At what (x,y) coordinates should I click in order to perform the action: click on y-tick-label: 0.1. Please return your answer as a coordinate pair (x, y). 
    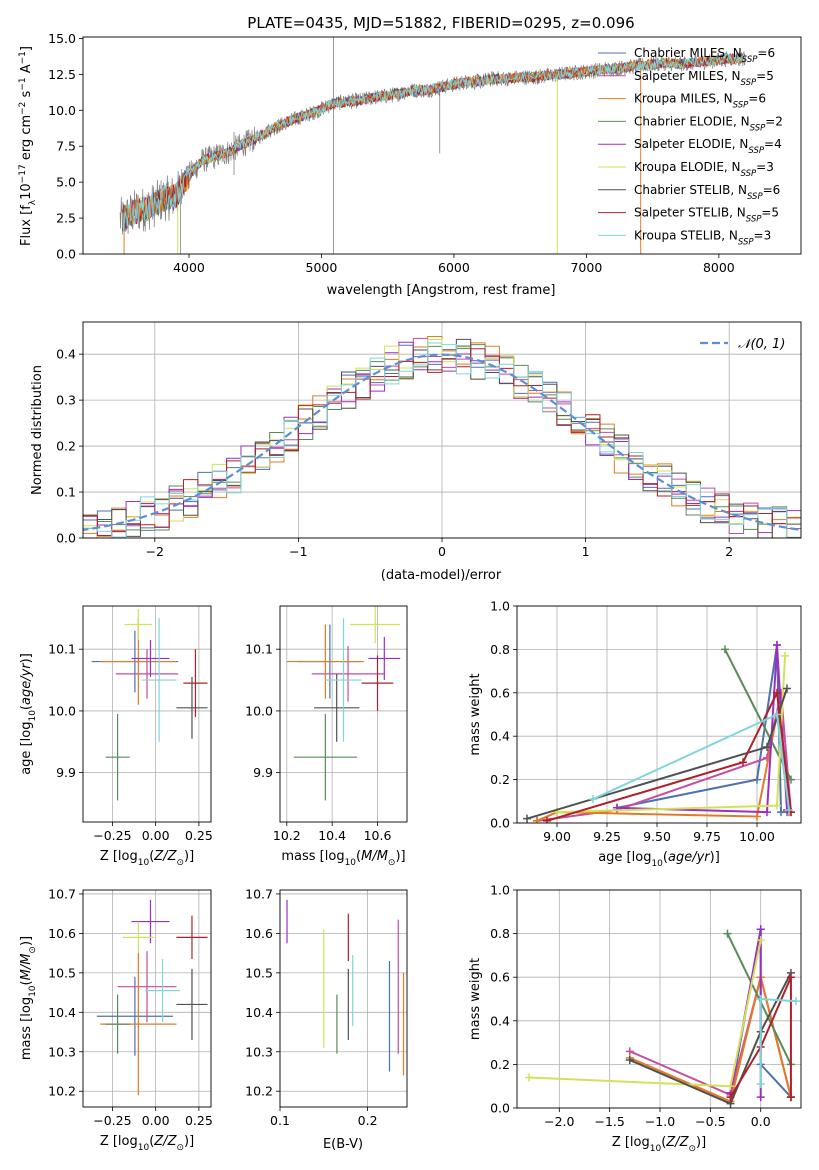
    Looking at the image, I should click on (66, 492).